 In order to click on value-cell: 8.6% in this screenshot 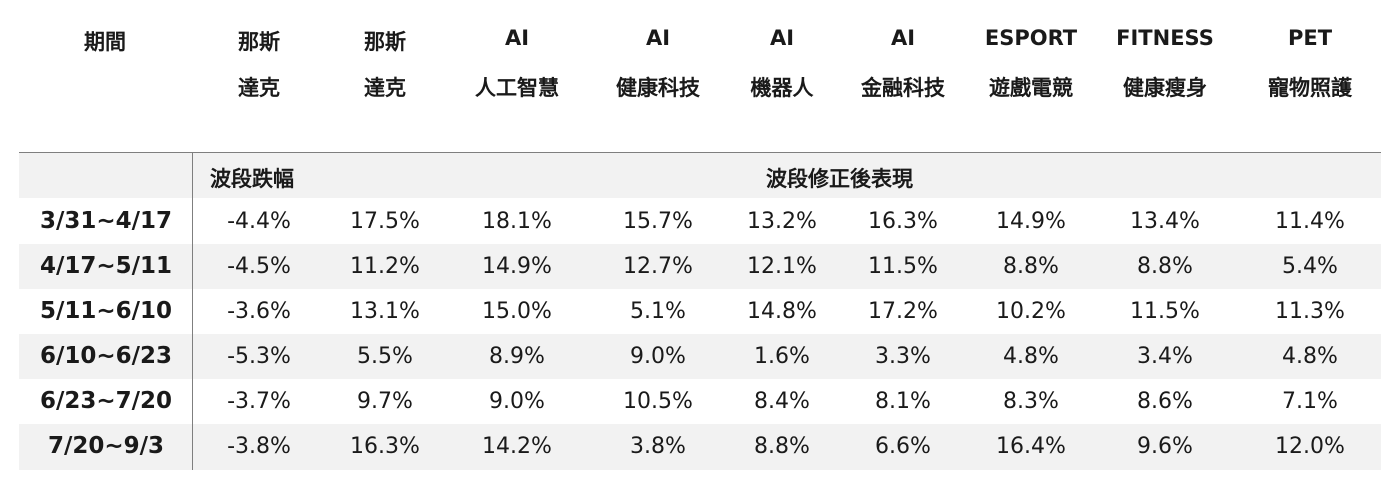, I will do `click(1165, 401)`.